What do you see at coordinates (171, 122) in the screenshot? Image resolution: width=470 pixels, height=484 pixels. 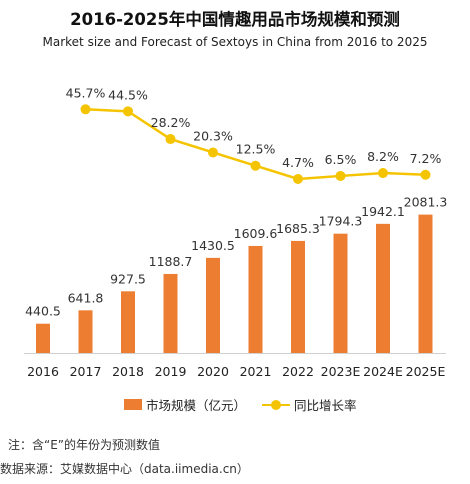 I see `growth-rate-label-2019: 28.2%` at bounding box center [171, 122].